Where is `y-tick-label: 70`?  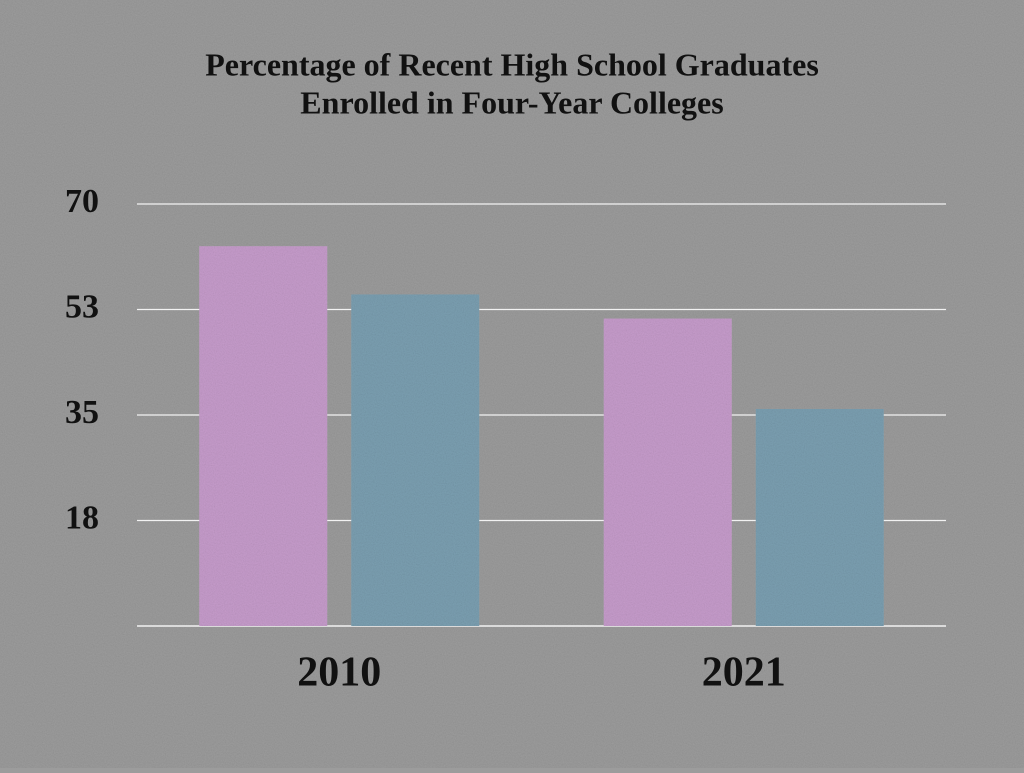 y-tick-label: 70 is located at coordinates (82, 201).